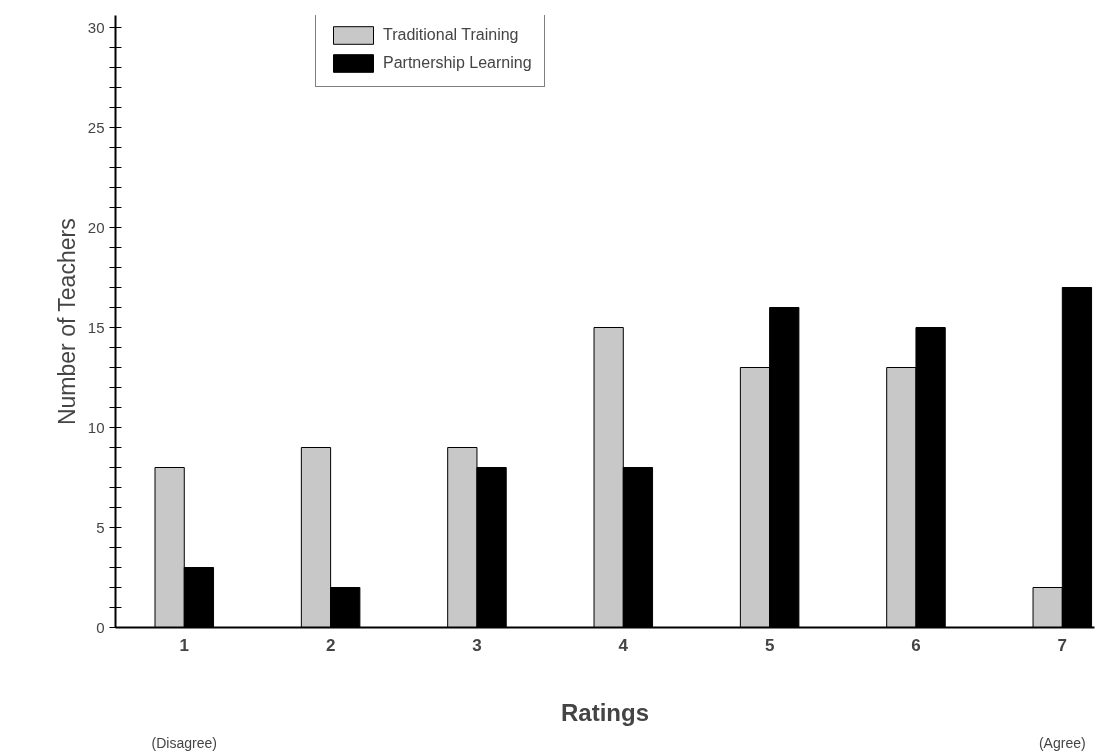  Describe the element at coordinates (96, 27) in the screenshot. I see `y-tick-label: 30` at that location.